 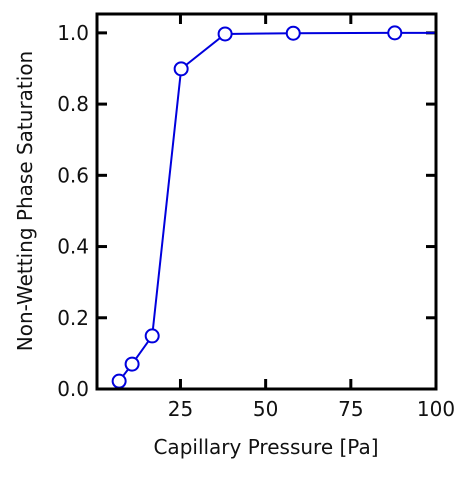 What do you see at coordinates (73, 389) in the screenshot?
I see `y-tick-label: 0.0` at bounding box center [73, 389].